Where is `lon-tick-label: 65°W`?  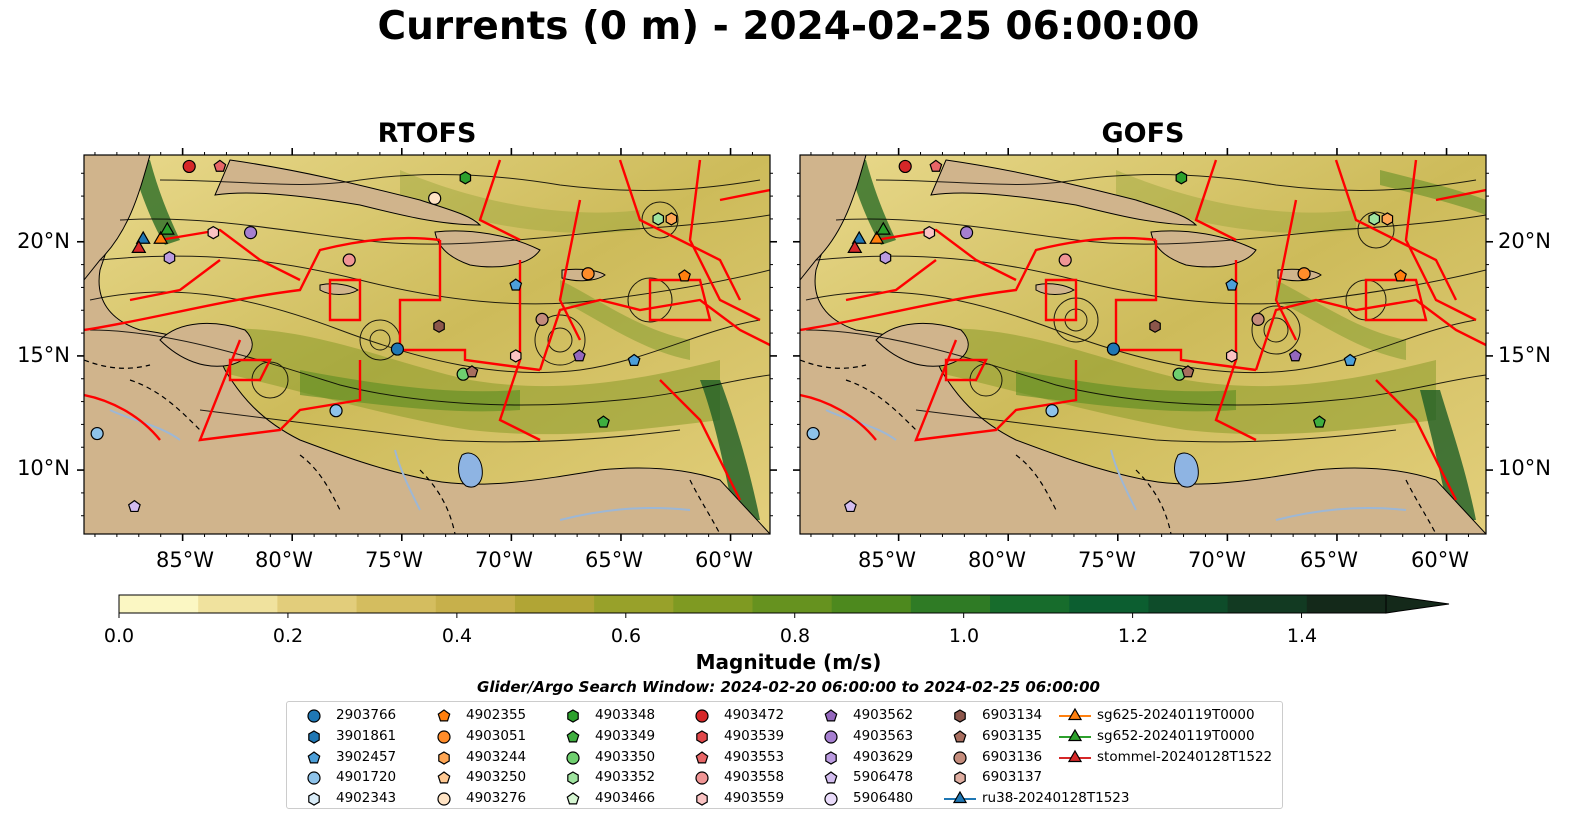 lon-tick-label: 65°W is located at coordinates (614, 560).